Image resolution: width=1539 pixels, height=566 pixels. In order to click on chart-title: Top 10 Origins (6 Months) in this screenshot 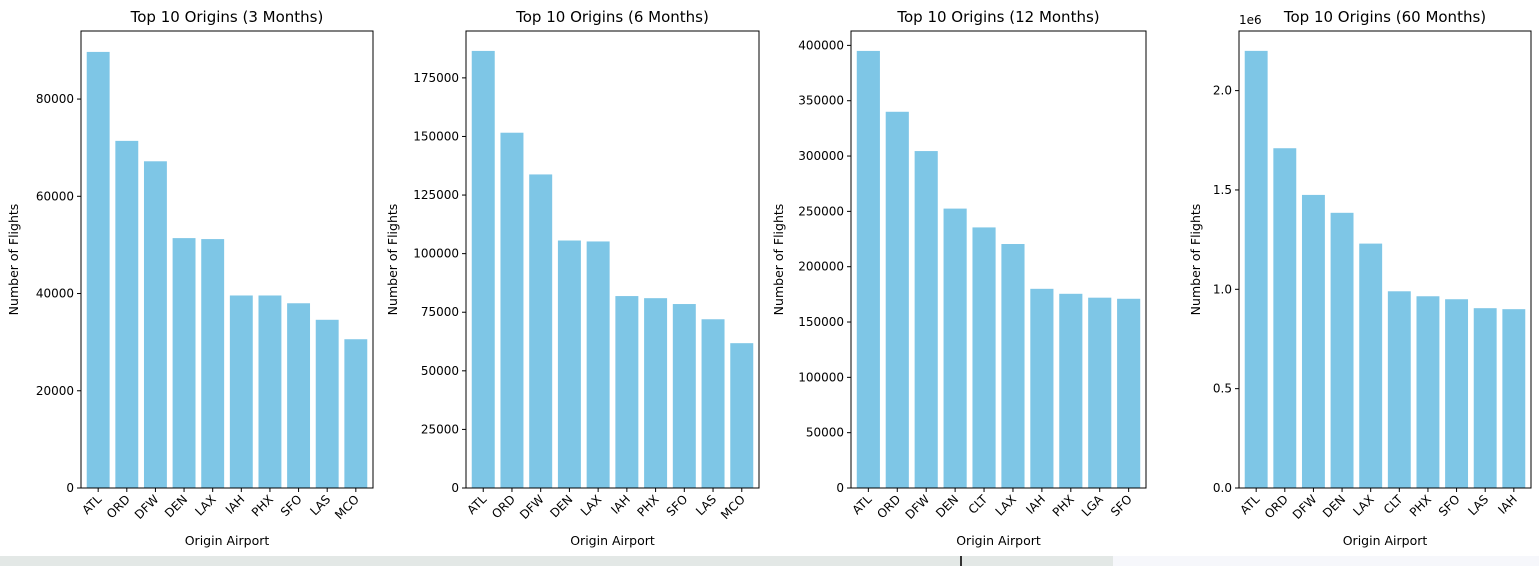, I will do `click(612, 17)`.